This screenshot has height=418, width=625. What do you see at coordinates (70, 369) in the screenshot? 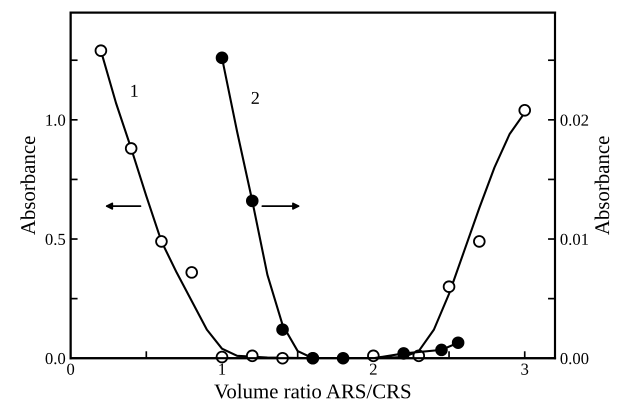
I see `x-tick-label: 0` at bounding box center [70, 369].